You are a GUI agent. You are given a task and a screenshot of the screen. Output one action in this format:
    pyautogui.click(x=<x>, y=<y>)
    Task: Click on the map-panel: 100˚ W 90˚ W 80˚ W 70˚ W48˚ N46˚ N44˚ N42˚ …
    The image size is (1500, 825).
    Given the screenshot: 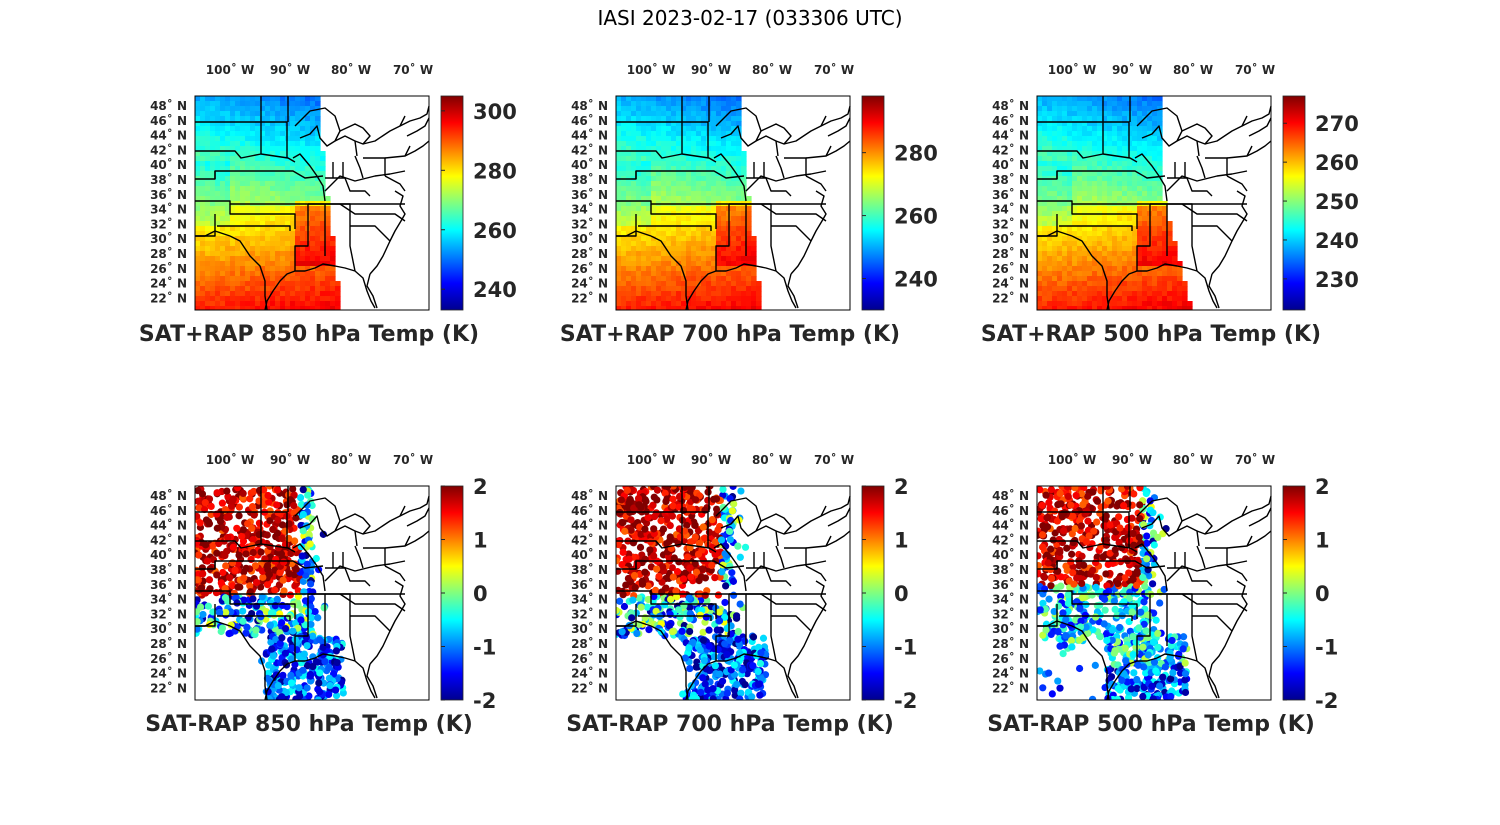 What is the action you would take?
    pyautogui.click(x=328, y=204)
    